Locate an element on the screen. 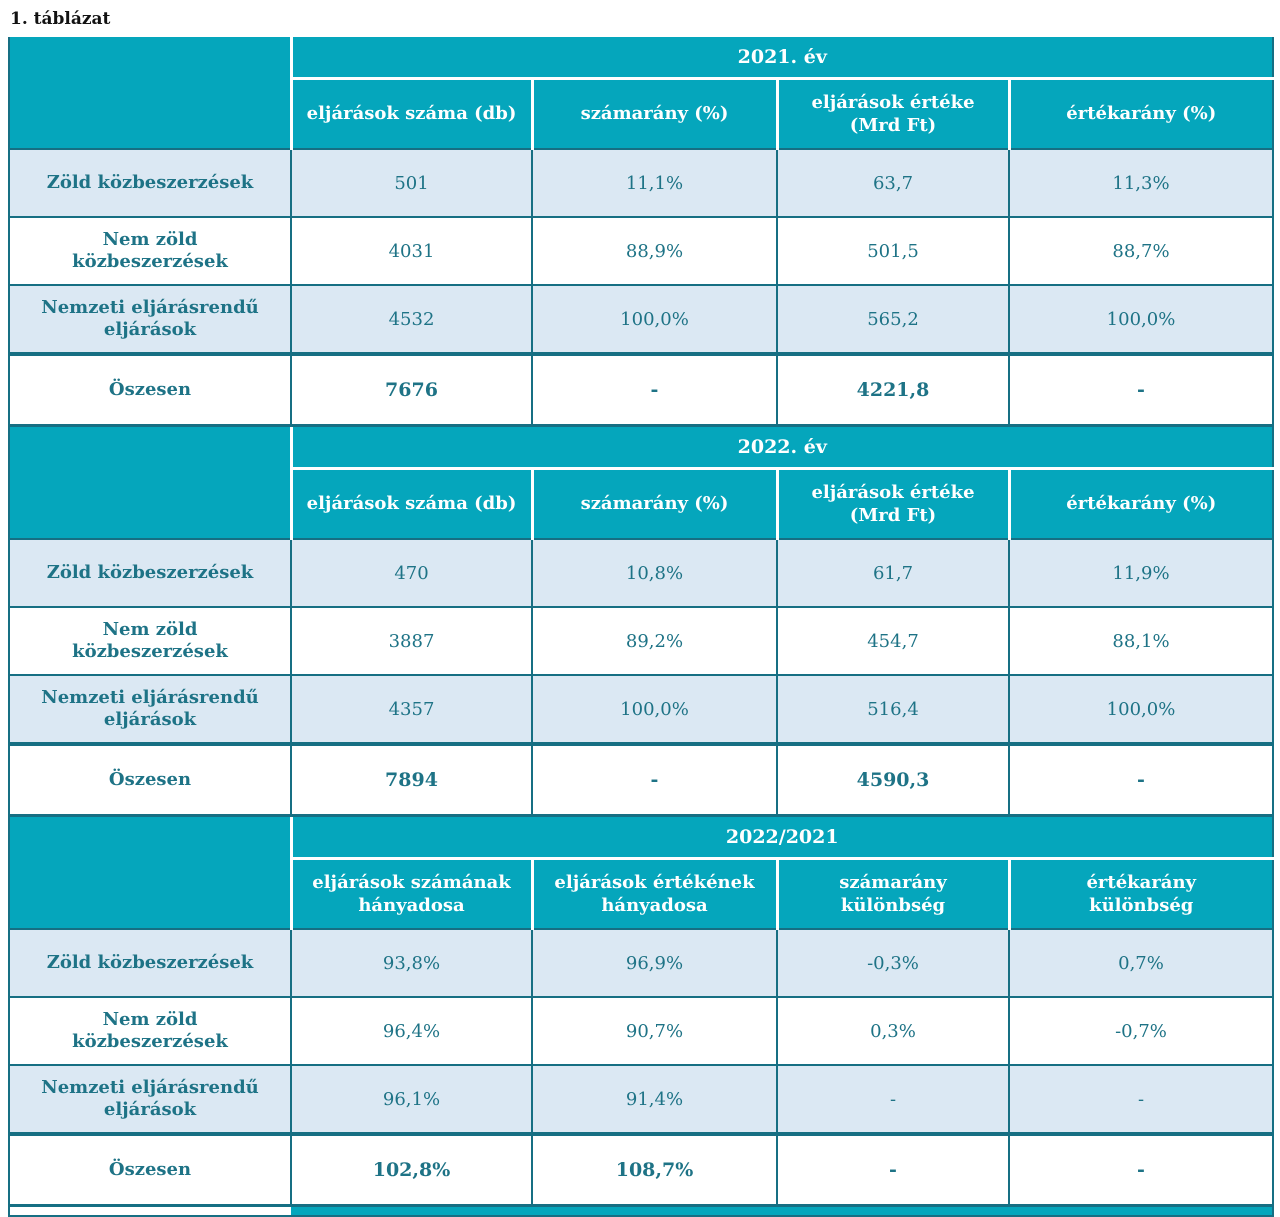 This screenshot has height=1217, width=1280. table-row: Zöld közbeszerzések 501 11,1% 63,7 11,3% is located at coordinates (641, 183).